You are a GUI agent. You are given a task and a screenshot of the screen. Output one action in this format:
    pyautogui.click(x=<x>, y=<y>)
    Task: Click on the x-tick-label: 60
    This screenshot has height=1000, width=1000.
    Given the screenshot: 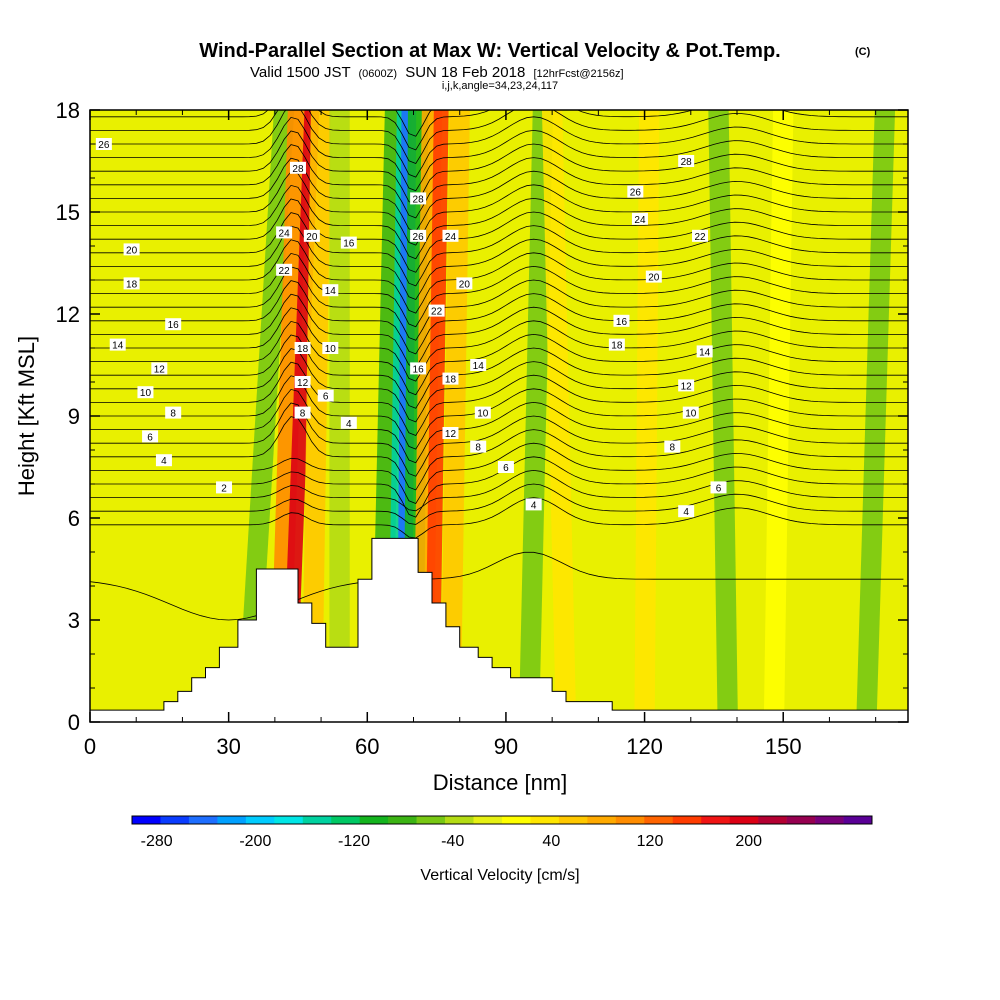 What is the action you would take?
    pyautogui.click(x=367, y=746)
    